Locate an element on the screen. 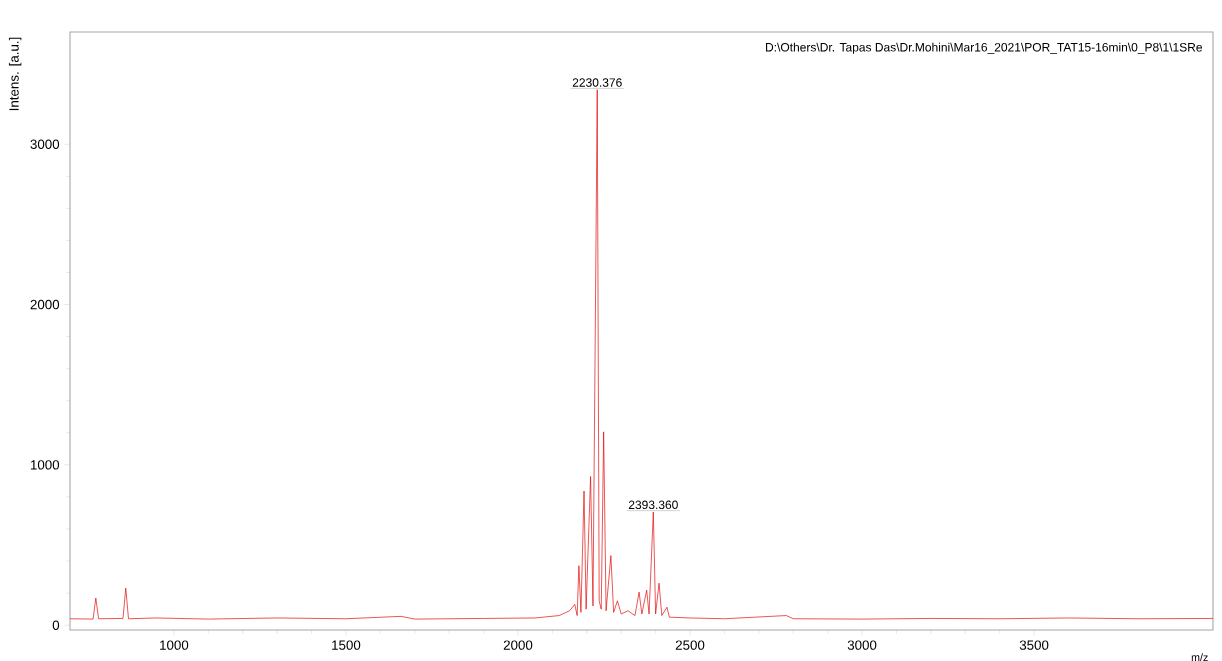 This screenshot has width=1222, height=661. x-tick-label: 3500 is located at coordinates (1034, 645).